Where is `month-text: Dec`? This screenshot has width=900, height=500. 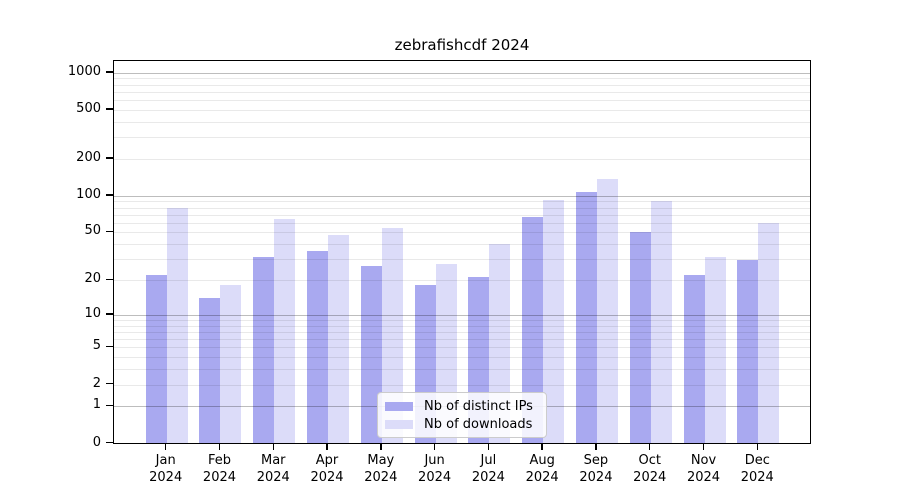 month-text: Dec is located at coordinates (757, 460).